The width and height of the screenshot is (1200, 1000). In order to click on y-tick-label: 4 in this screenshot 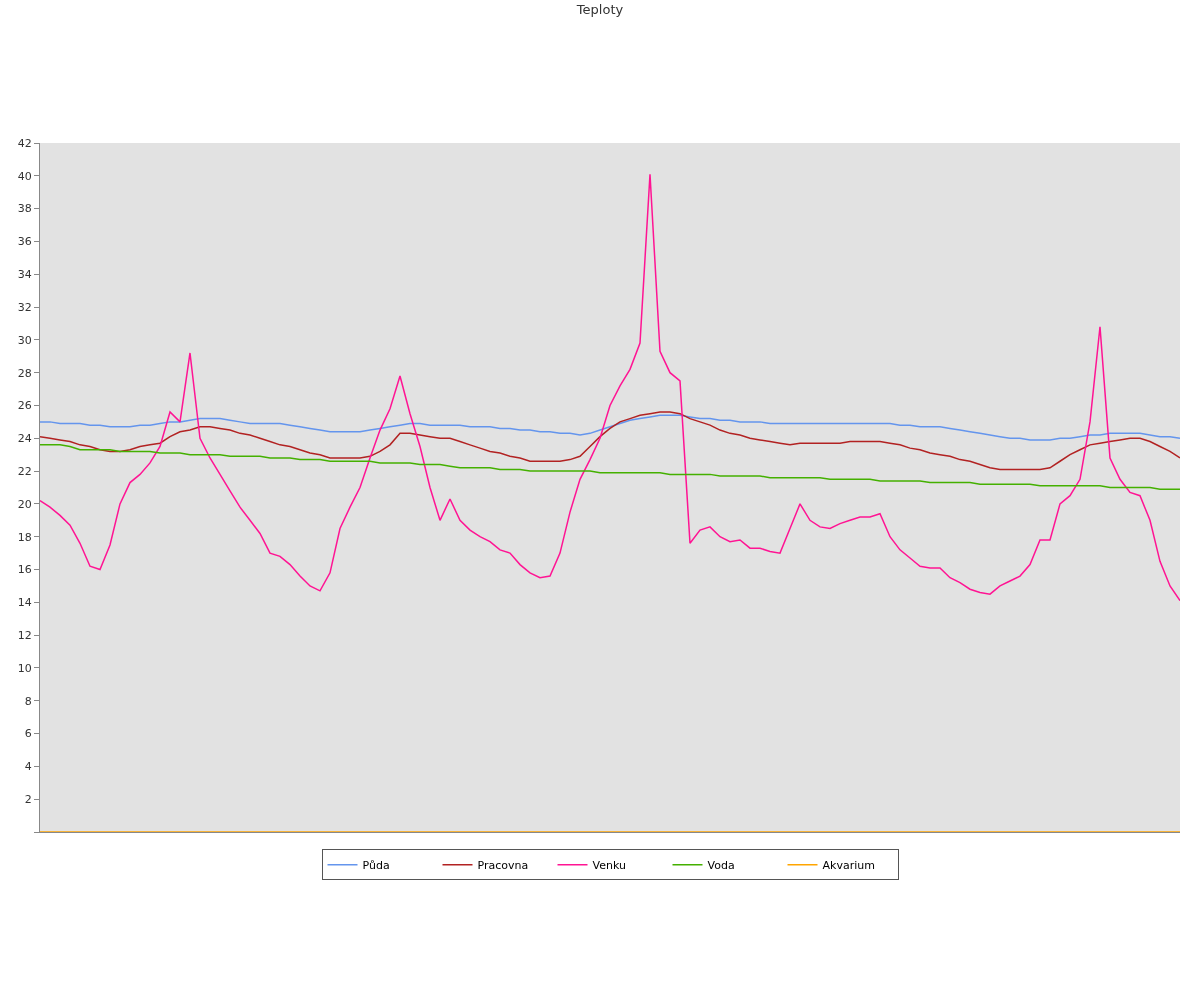, I will do `click(28, 767)`.